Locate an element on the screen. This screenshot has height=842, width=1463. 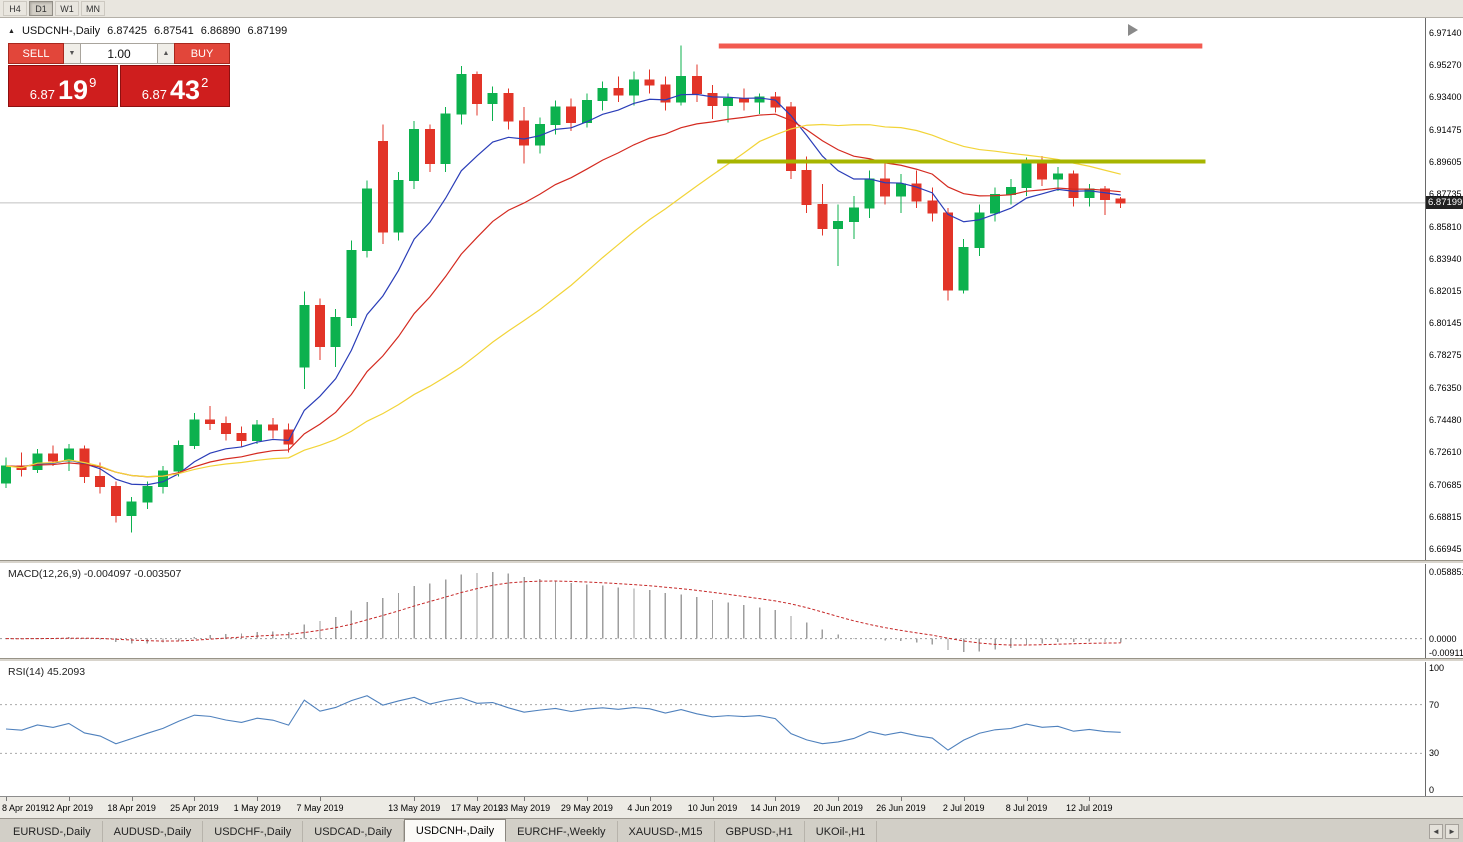
chart-tab-eurusd-daily: EURUSD-,Daily is located at coordinates (52, 831).